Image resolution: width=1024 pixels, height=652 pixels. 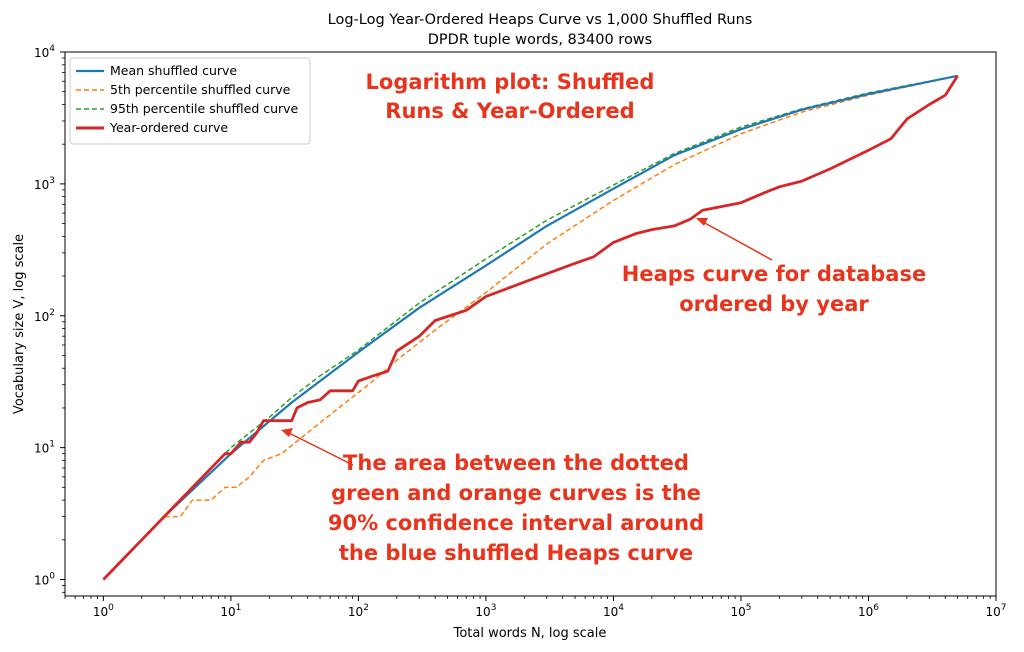 I want to click on y-tick-label: 10⁰, so click(x=44, y=580).